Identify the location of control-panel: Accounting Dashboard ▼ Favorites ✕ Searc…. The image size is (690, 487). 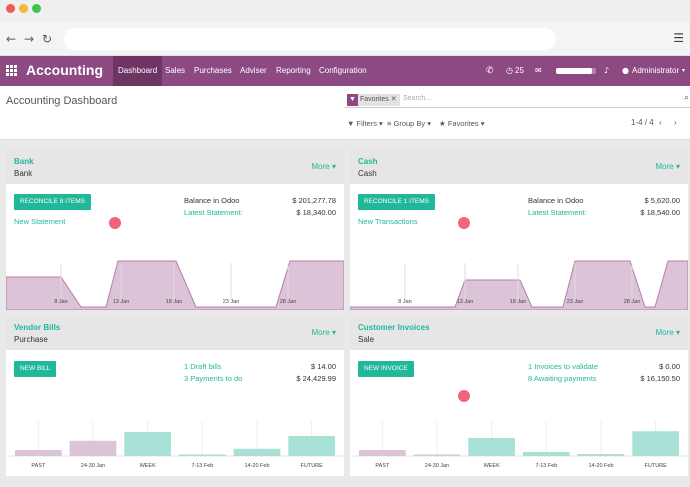
(345, 113).